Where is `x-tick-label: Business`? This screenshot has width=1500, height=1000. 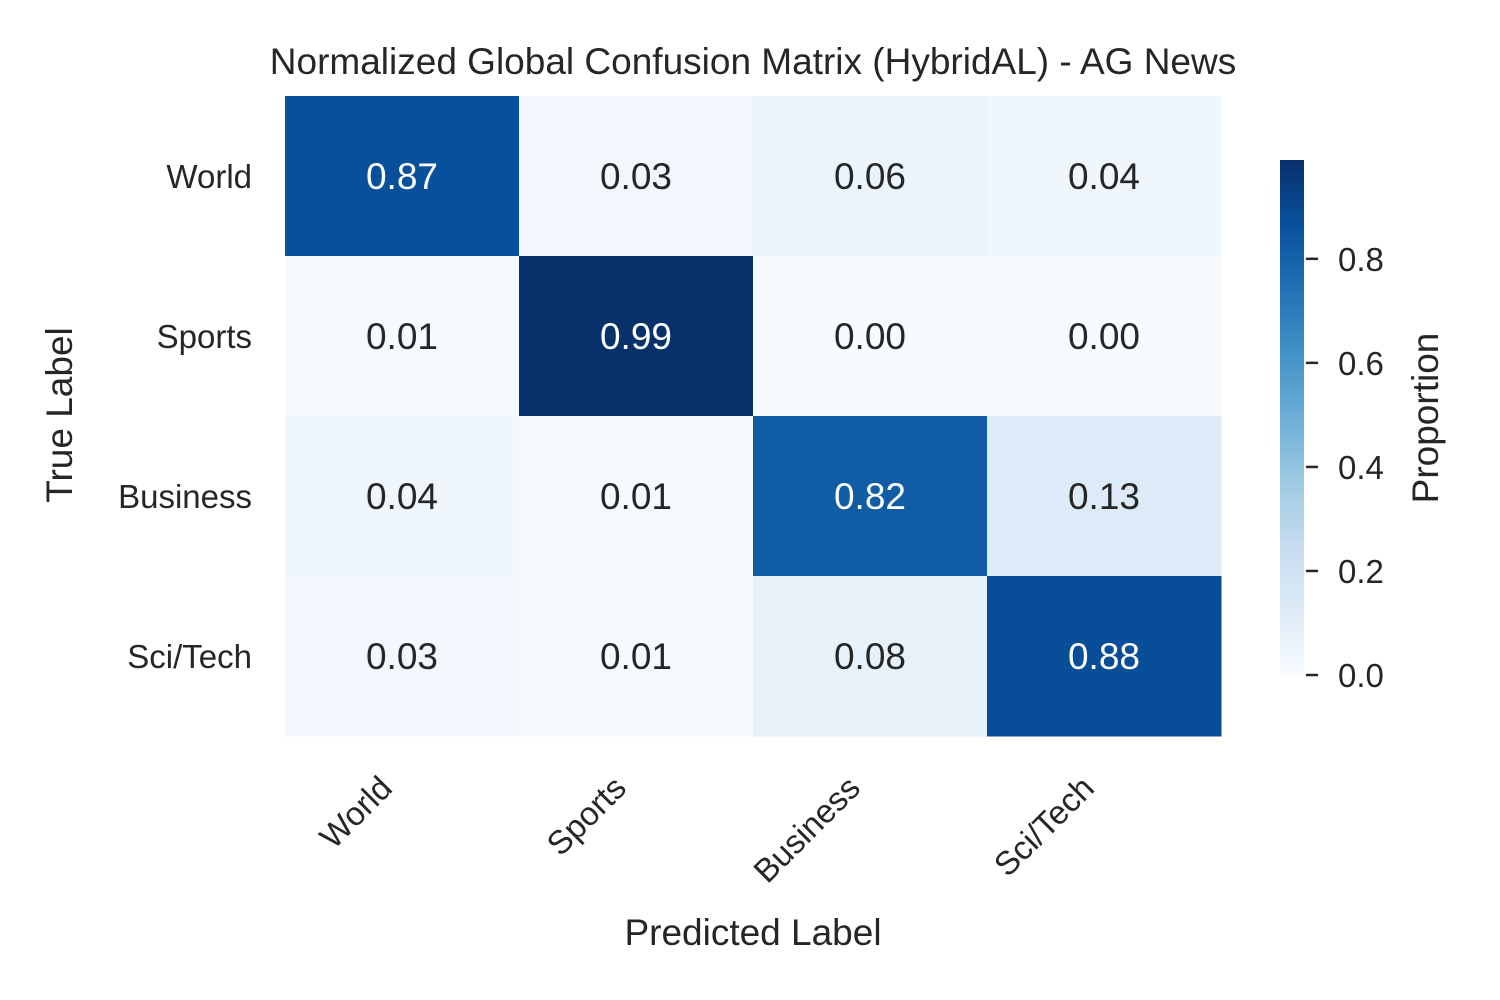
x-tick-label: Business is located at coordinates (806, 829).